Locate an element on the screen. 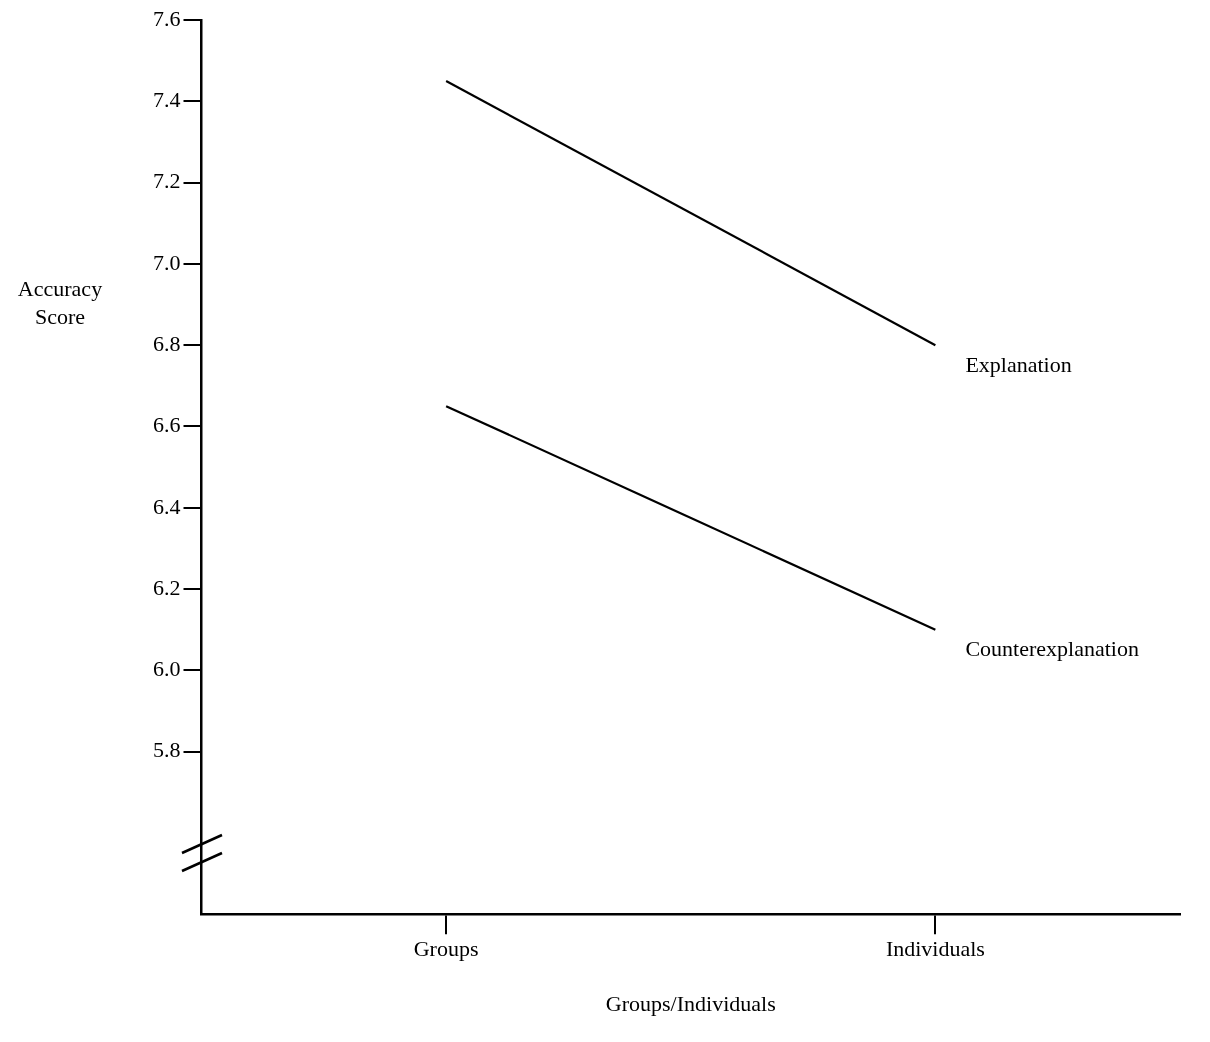 This screenshot has height=1042, width=1210. y-axis-title: Accuracy Score is located at coordinates (60, 303).